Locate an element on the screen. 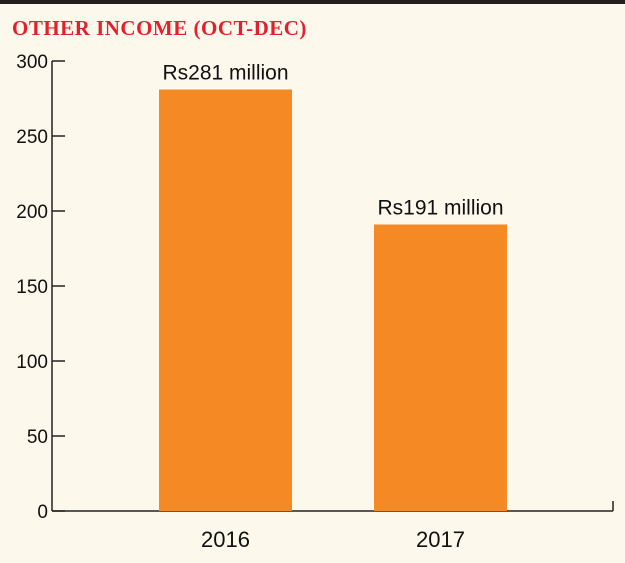 This screenshot has width=625, height=563. chart-title: OTHER INCOME (OCT-DEC) is located at coordinates (159, 28).